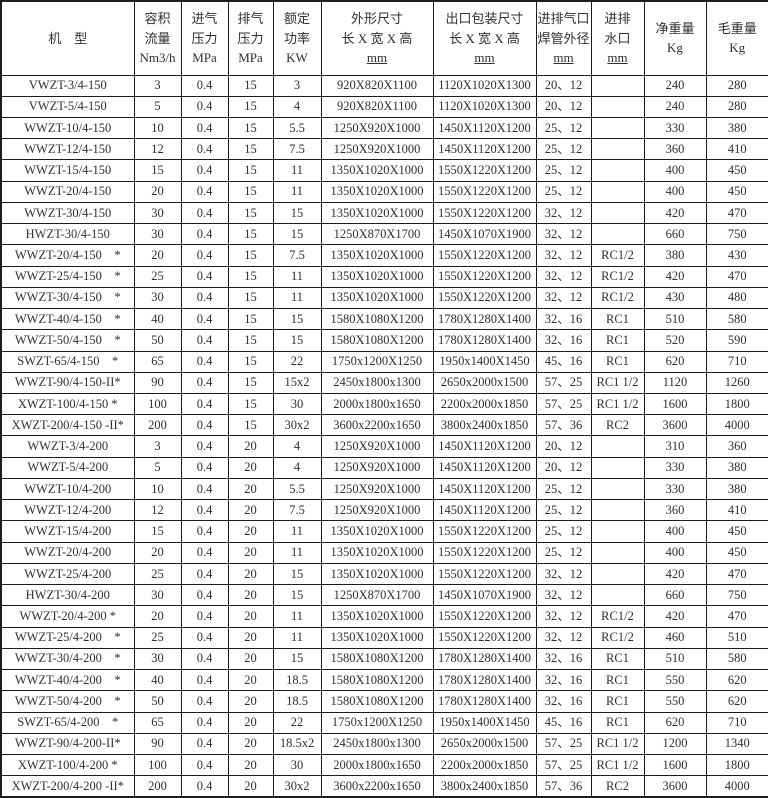 Image resolution: width=768 pixels, height=798 pixels. Describe the element at coordinates (297, 255) in the screenshot. I see `rated-power-cell: 7.5` at that location.